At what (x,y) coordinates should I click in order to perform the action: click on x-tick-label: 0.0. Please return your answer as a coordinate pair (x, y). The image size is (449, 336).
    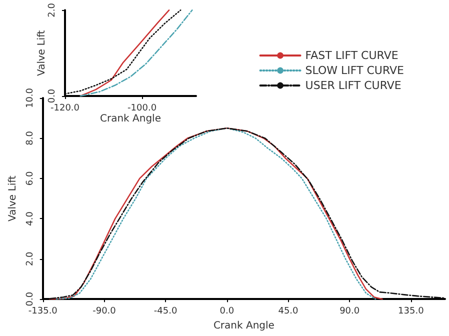
    Looking at the image, I should click on (227, 311).